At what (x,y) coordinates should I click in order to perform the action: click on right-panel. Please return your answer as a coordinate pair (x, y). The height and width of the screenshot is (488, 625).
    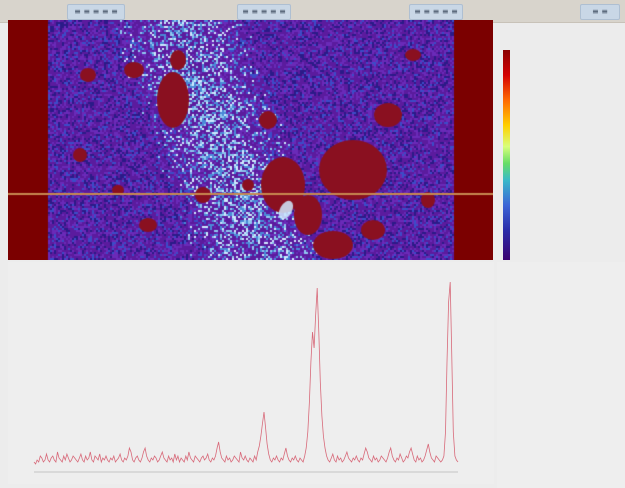
    Looking at the image, I should click on (561, 375).